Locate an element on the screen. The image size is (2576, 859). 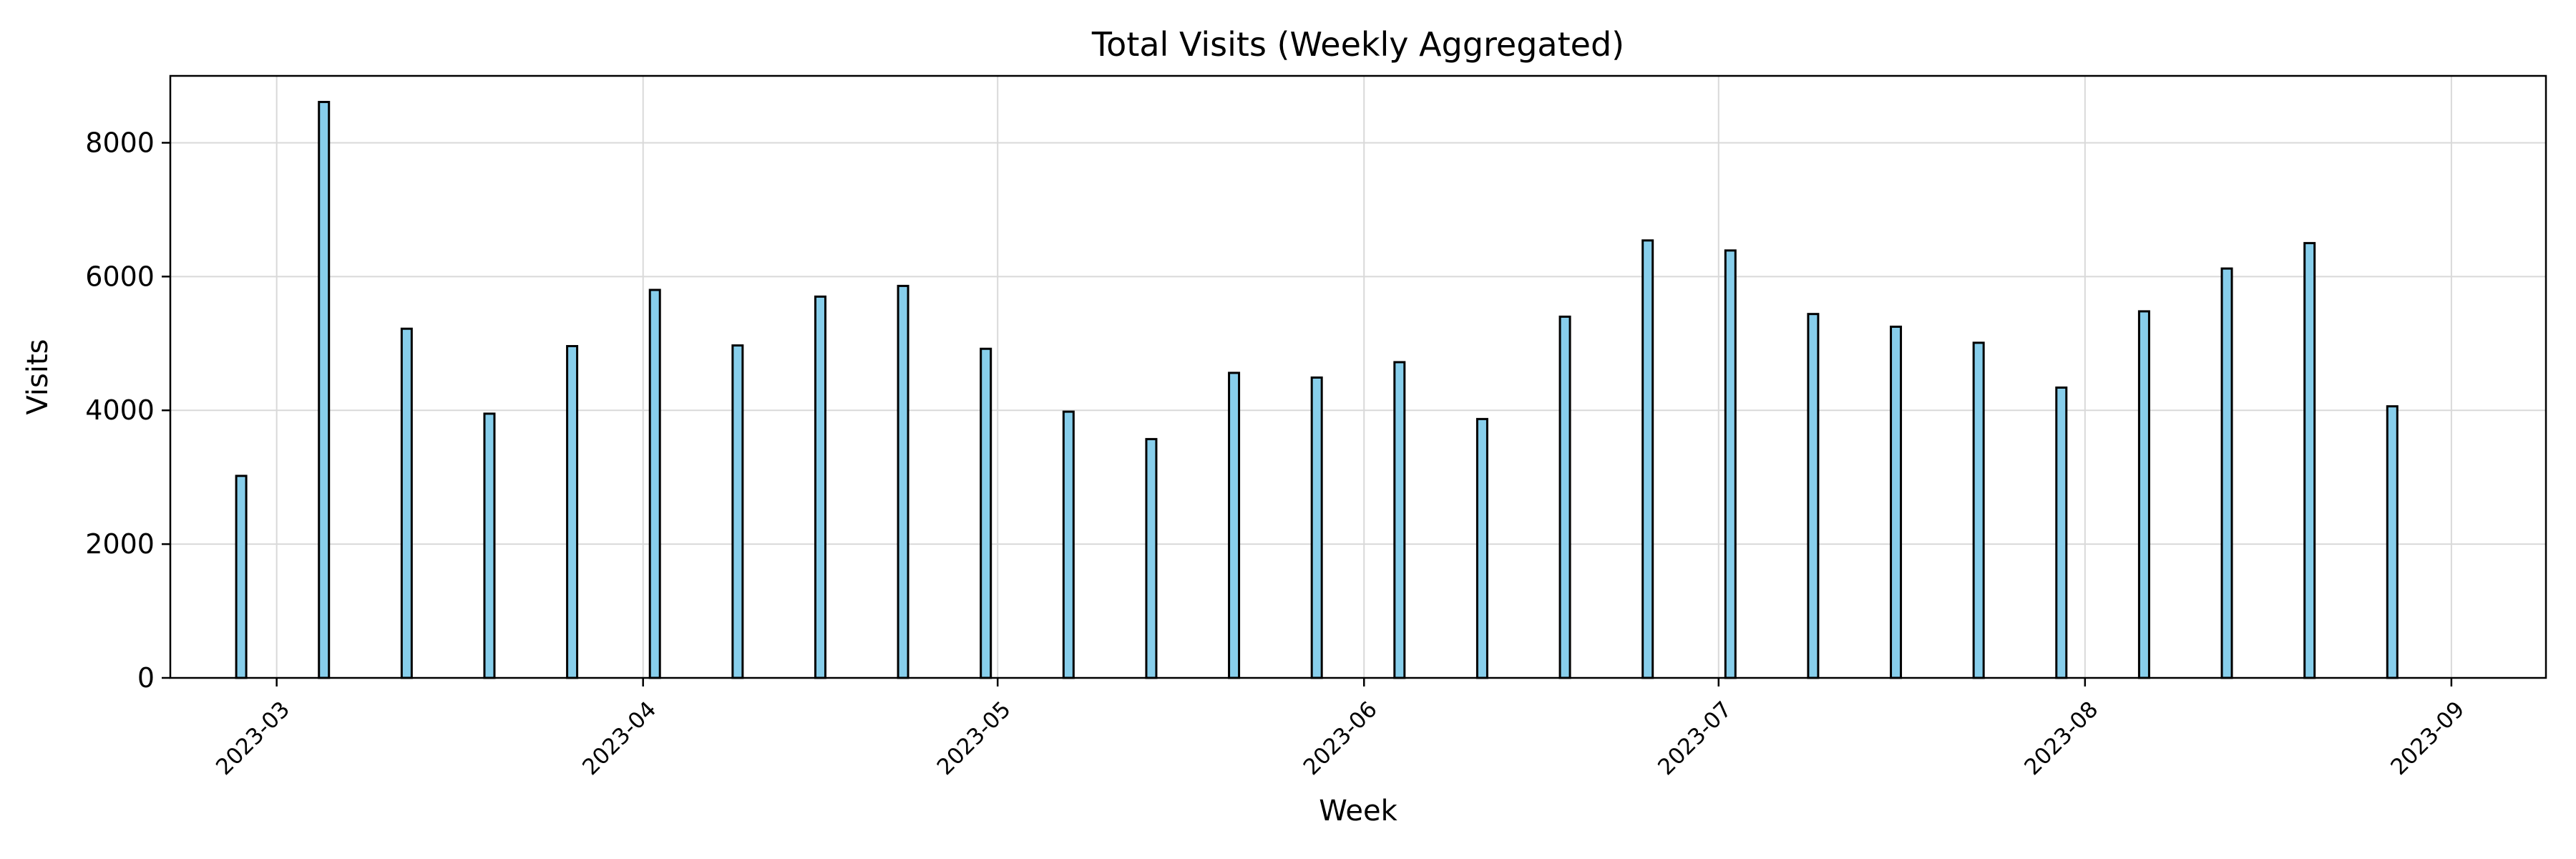
x-tick-label: 2023-05 is located at coordinates (974, 738).